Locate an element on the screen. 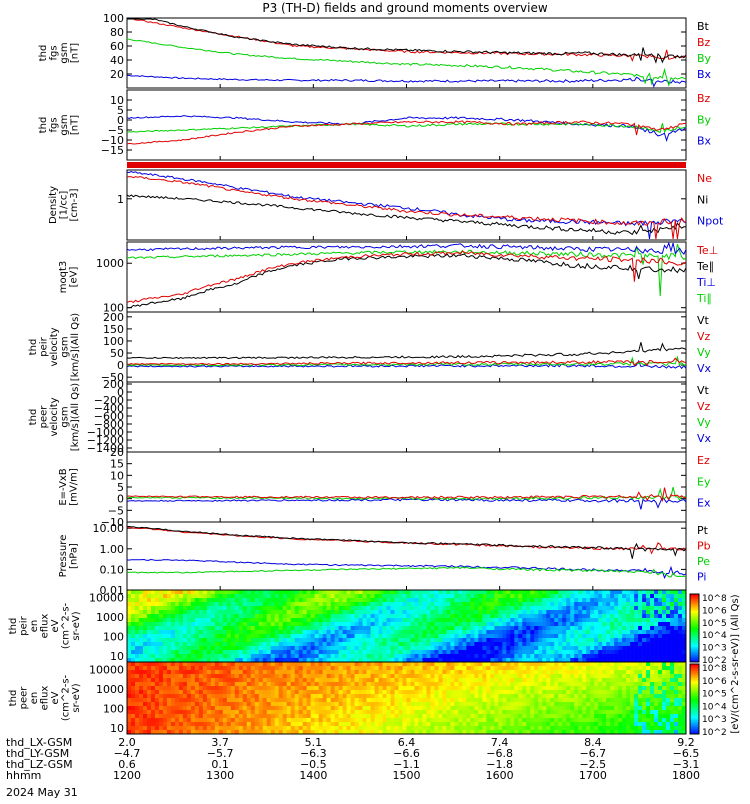 The height and width of the screenshot is (804, 750). y-axis-label: peir is located at coordinates (24, 625).